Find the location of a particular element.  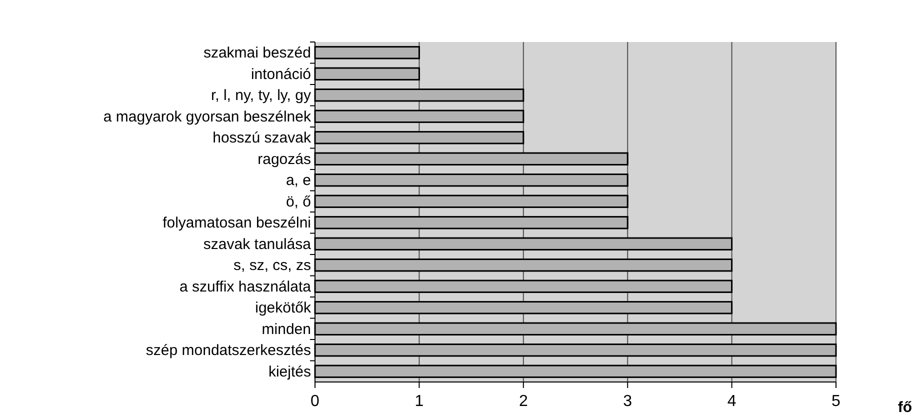

y-tick-label: a magyarok gyorsan beszélnek is located at coordinates (207, 117).